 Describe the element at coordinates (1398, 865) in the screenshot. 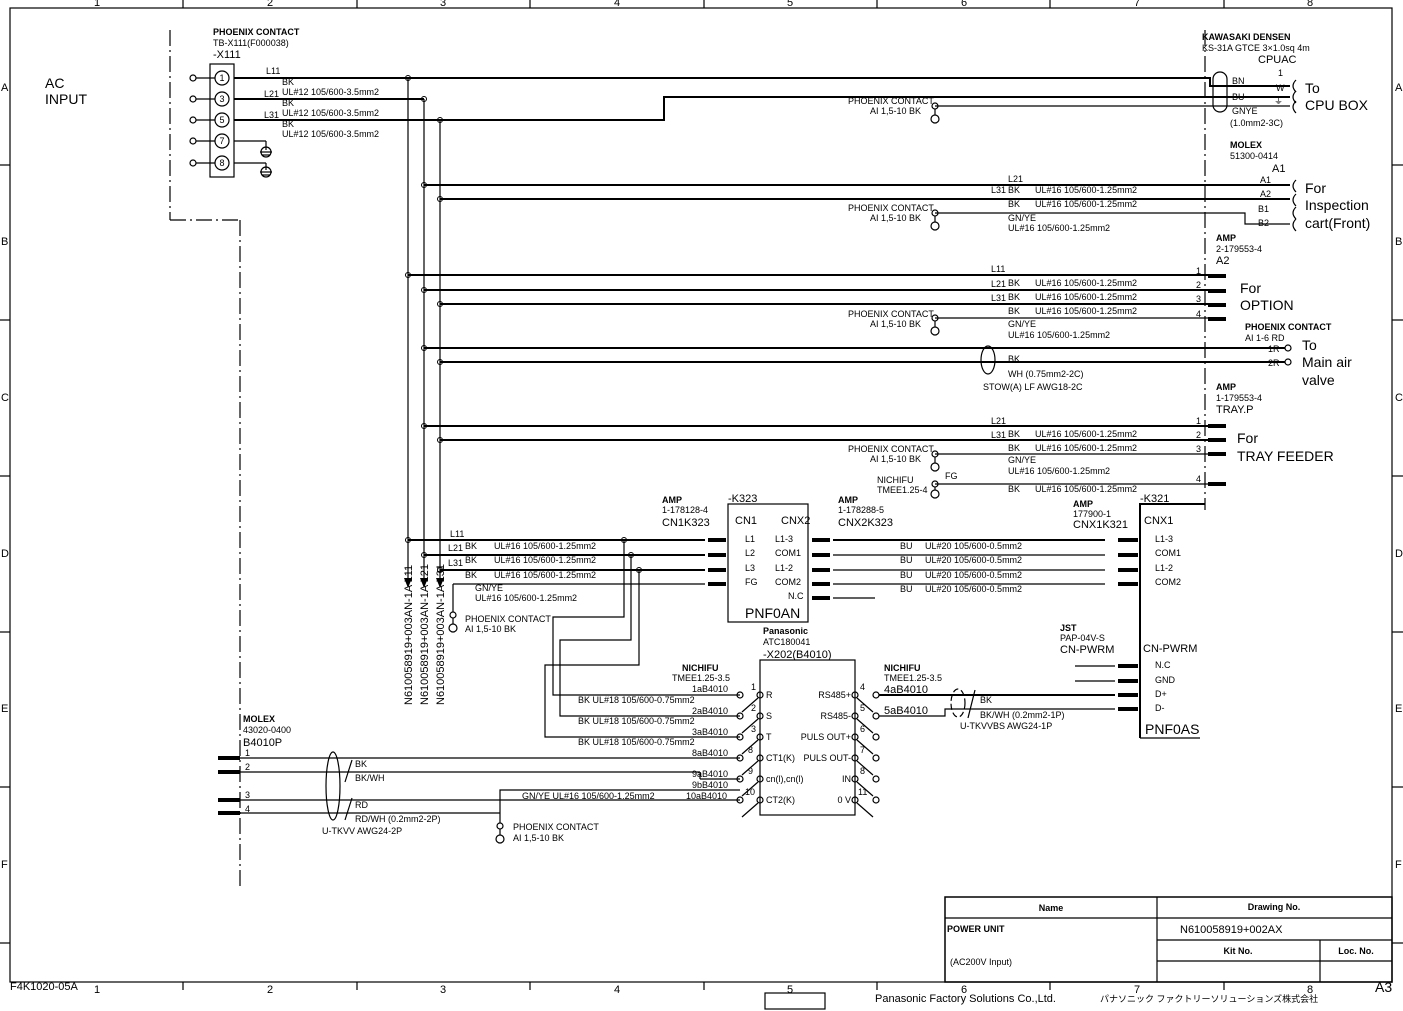

I see `diagram-label: F` at that location.